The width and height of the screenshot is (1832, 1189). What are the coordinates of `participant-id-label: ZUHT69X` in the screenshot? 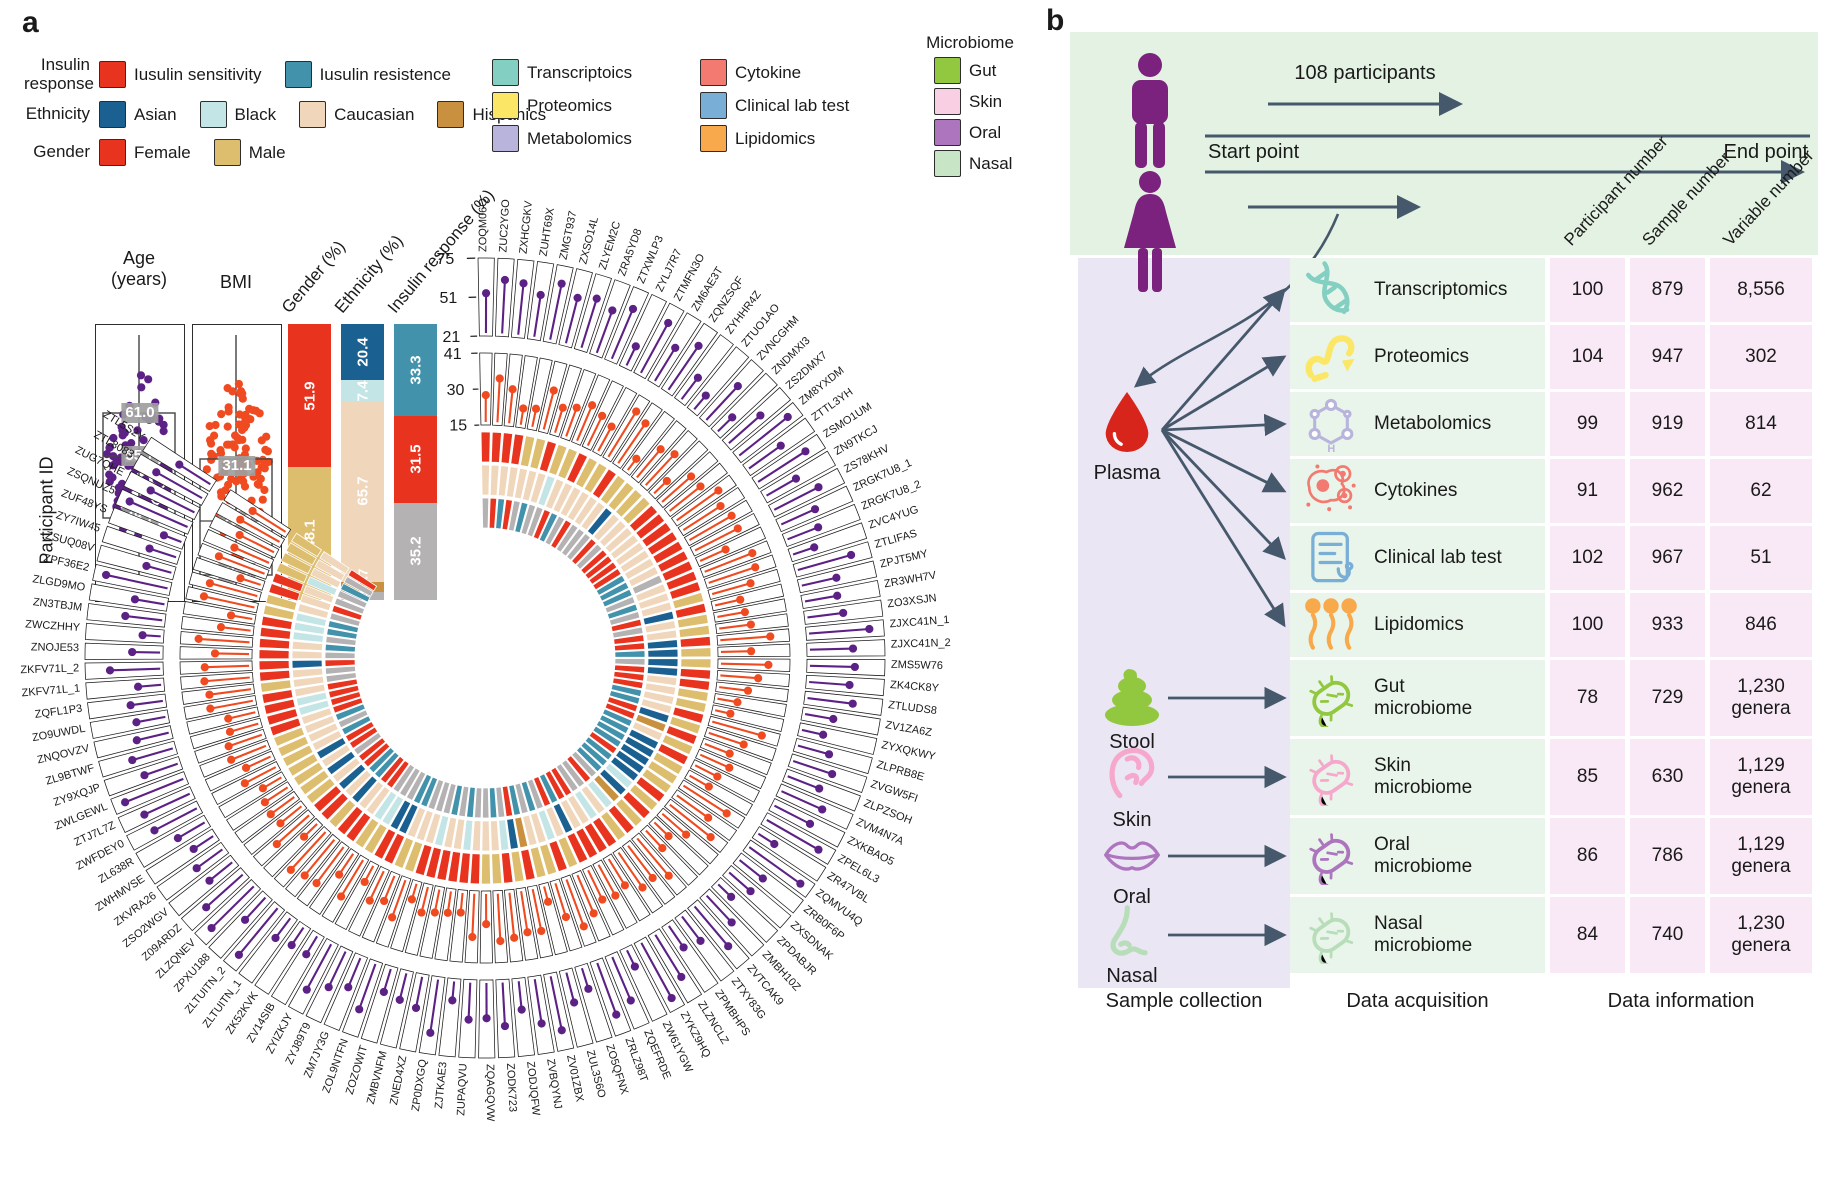 It's located at (547, 231).